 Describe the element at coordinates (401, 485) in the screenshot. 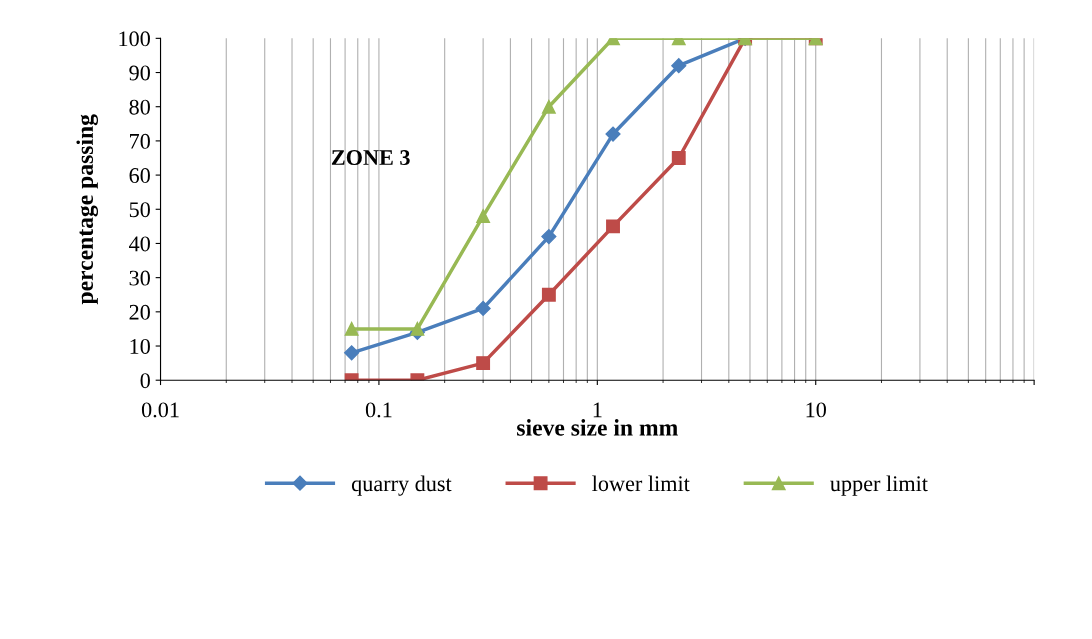

I see `legend-label: quarry dust` at that location.